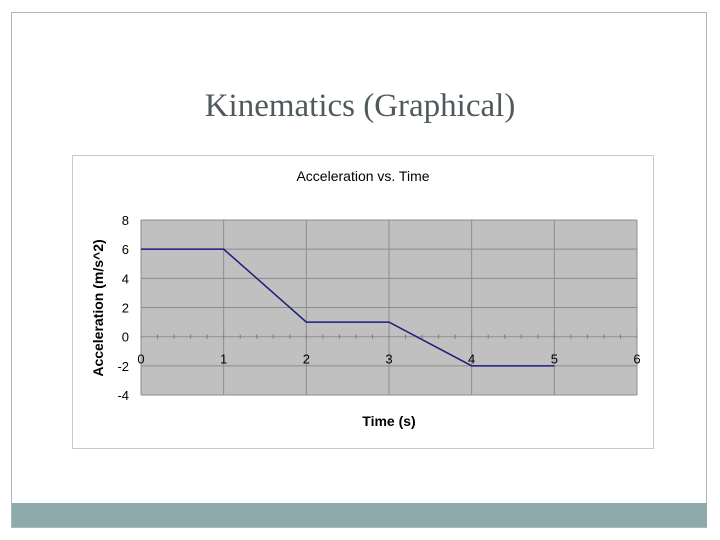  Describe the element at coordinates (223, 359) in the screenshot. I see `x-tick-label: 1` at that location.